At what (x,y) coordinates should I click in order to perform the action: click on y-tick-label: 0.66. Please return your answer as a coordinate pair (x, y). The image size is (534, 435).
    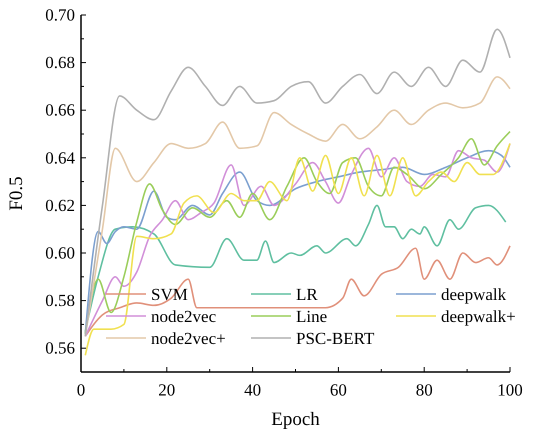
    Looking at the image, I should click on (60, 110).